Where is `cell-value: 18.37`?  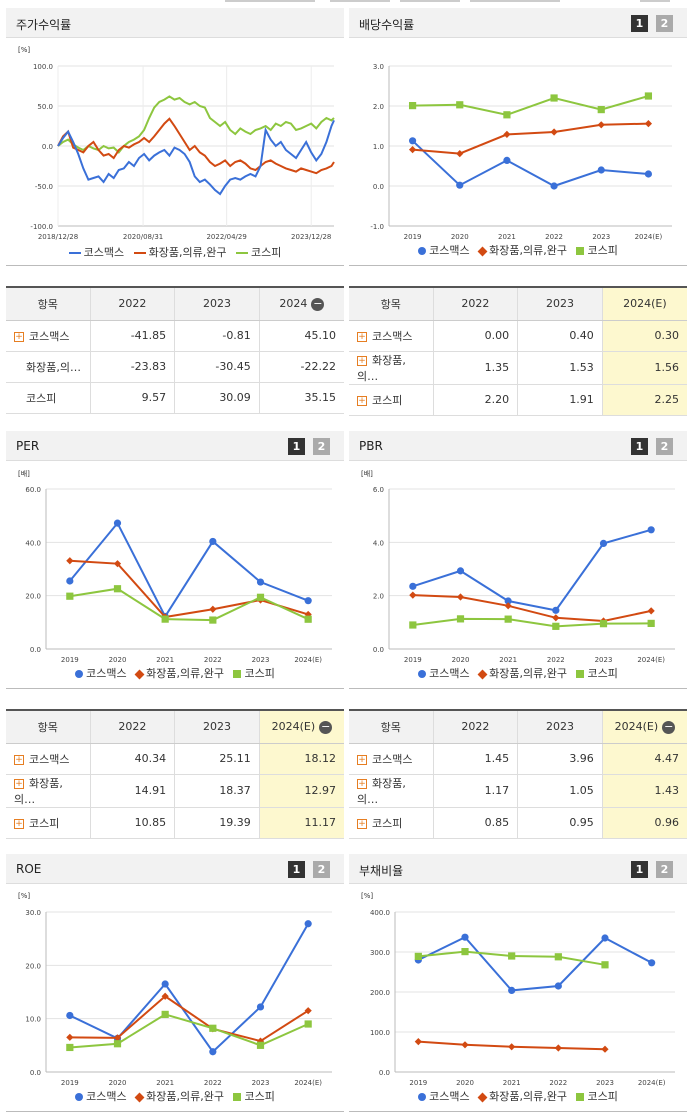
cell-value: 18.37 is located at coordinates (217, 791).